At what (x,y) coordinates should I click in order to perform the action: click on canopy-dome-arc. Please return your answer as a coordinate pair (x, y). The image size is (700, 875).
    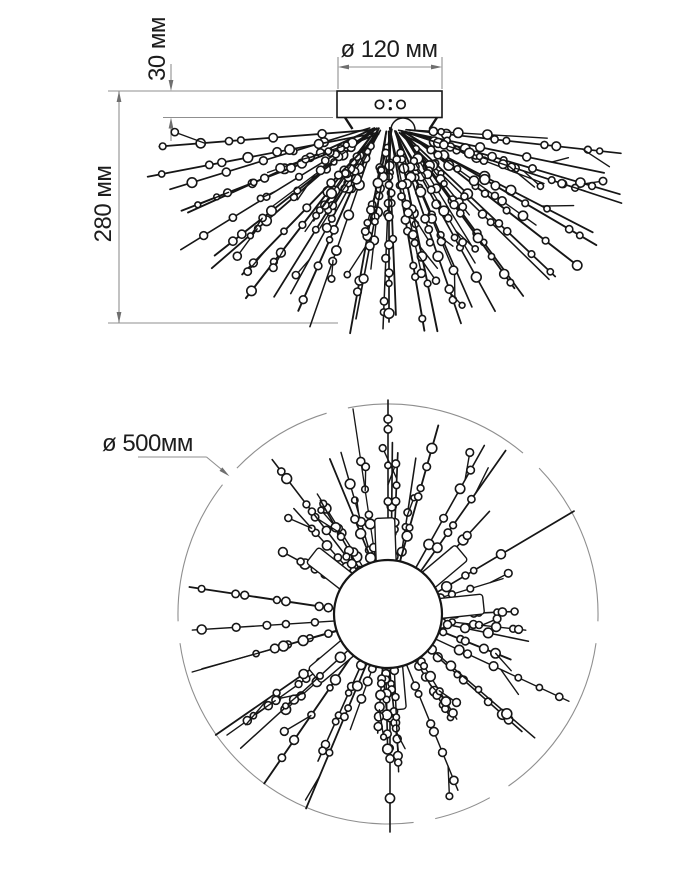
    Looking at the image, I should click on (403, 124).